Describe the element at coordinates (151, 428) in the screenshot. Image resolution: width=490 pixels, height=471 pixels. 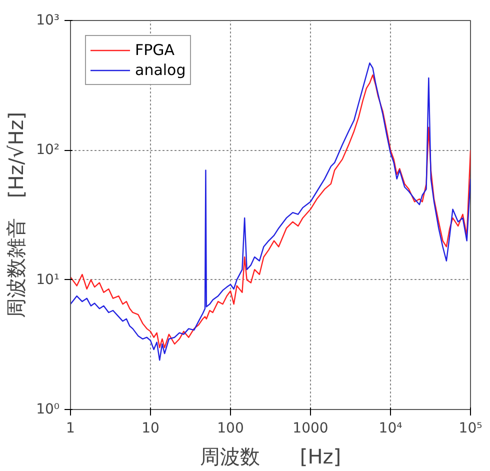
I see `x-tick-label: 10` at that location.